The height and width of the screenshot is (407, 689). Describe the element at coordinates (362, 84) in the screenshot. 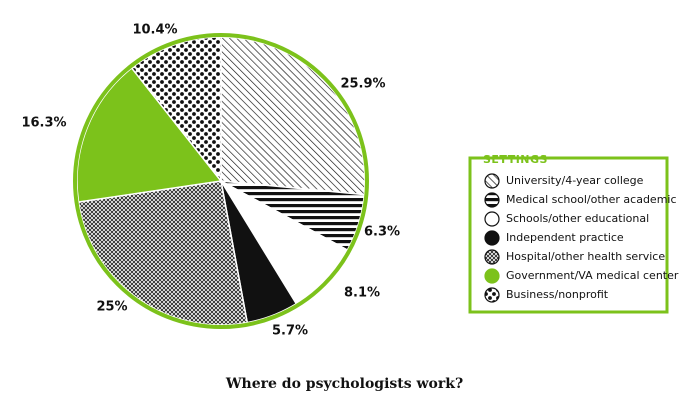

I see `slice-value-label-1: 25.9%` at that location.